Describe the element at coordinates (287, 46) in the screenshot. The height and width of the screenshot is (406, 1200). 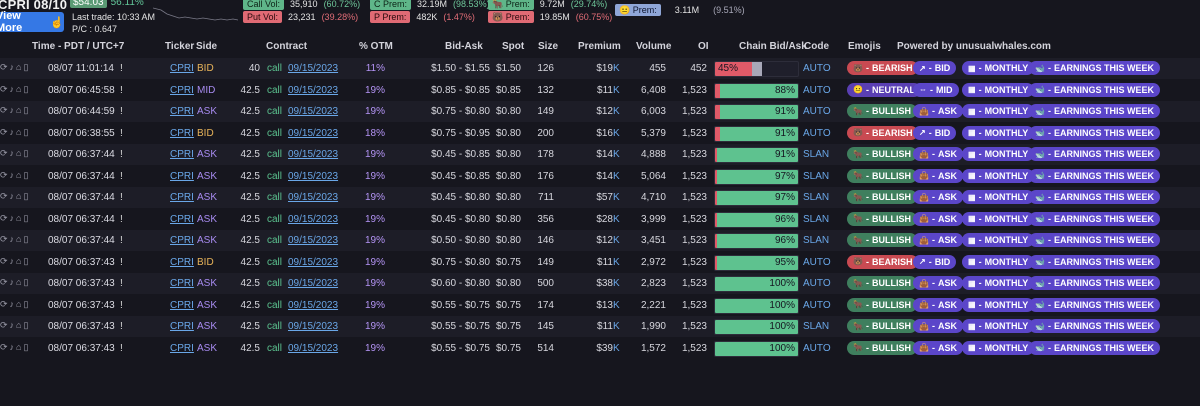
I see `col-contract: Contract` at that location.